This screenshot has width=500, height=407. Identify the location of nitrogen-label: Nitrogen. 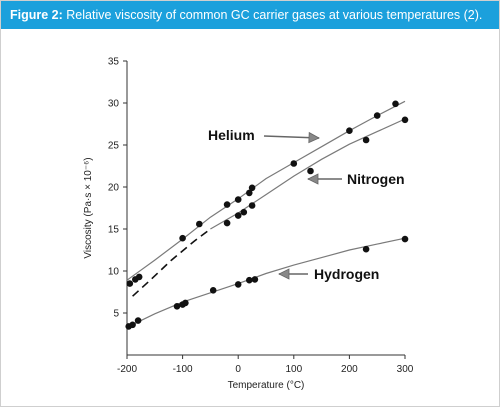
(376, 179).